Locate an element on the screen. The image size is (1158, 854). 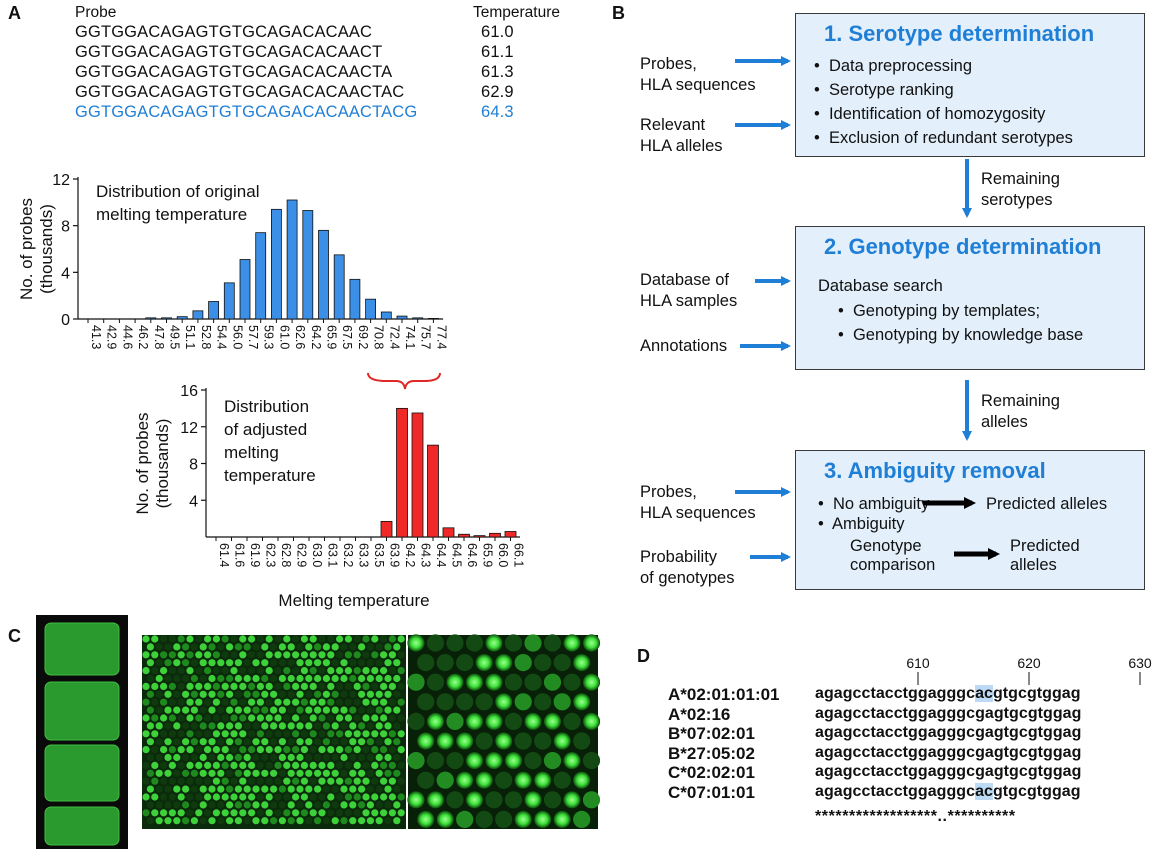
line: Probes, is located at coordinates (668, 492).